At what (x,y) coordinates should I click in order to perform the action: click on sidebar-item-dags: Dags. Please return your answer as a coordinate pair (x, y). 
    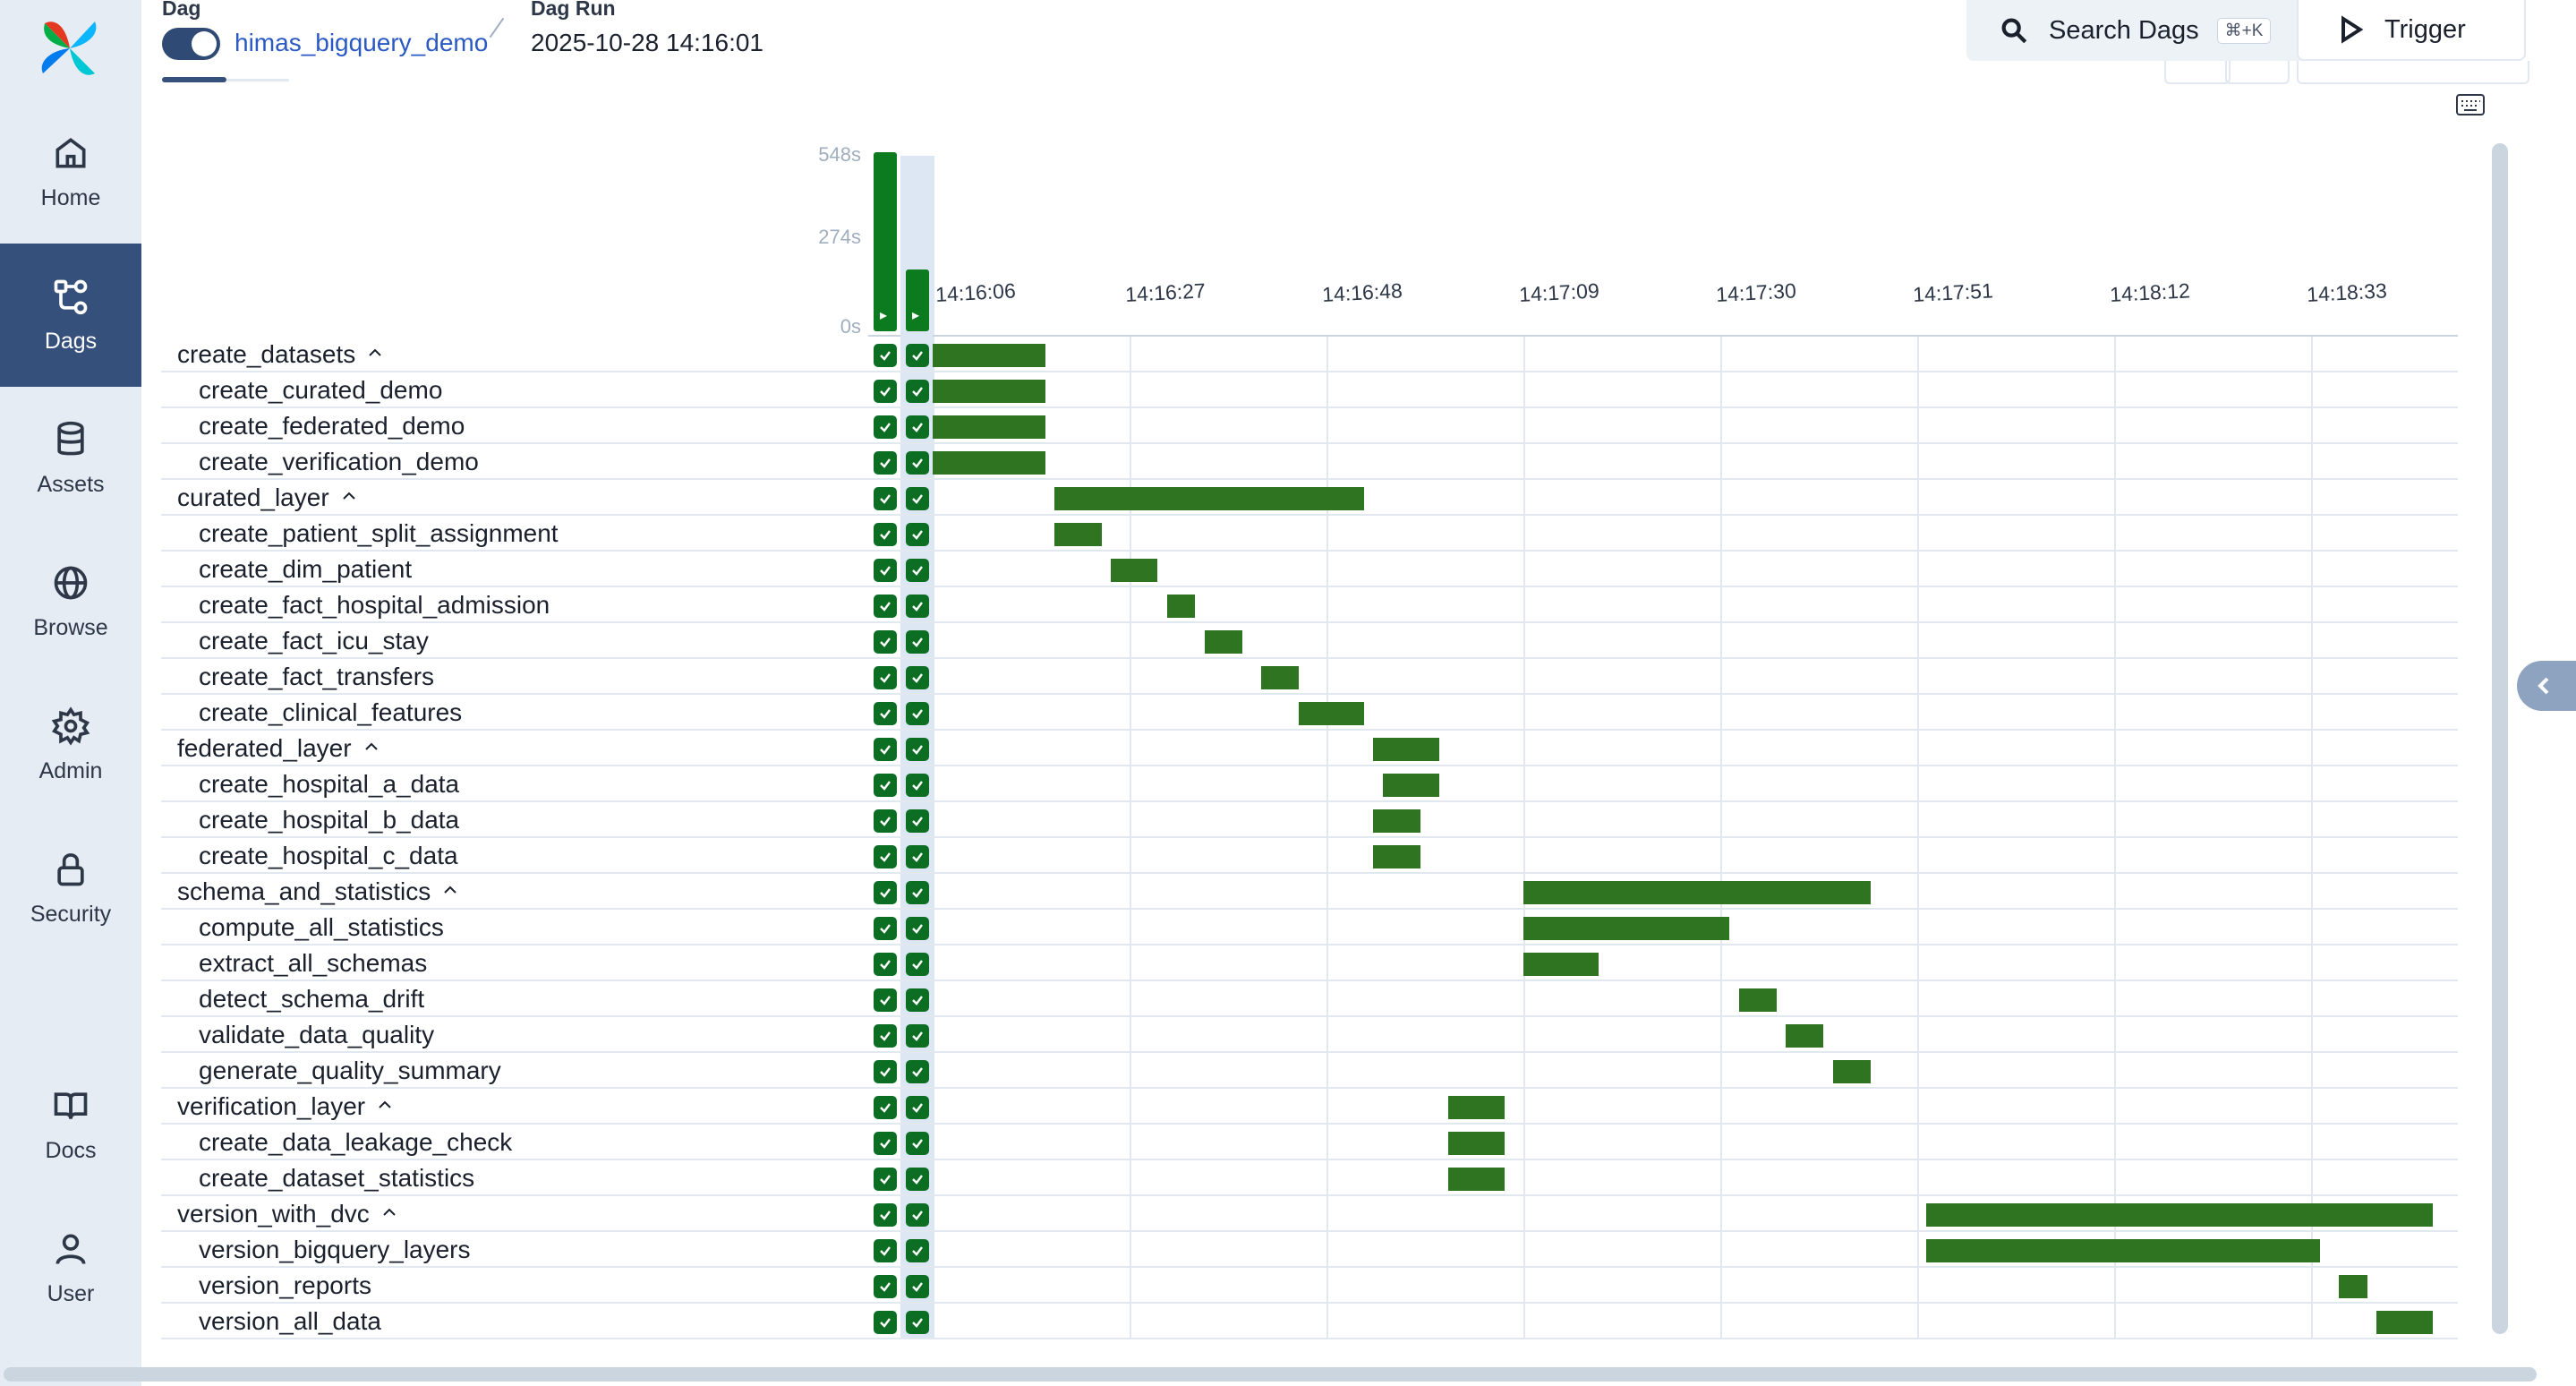
    Looking at the image, I should click on (70, 315).